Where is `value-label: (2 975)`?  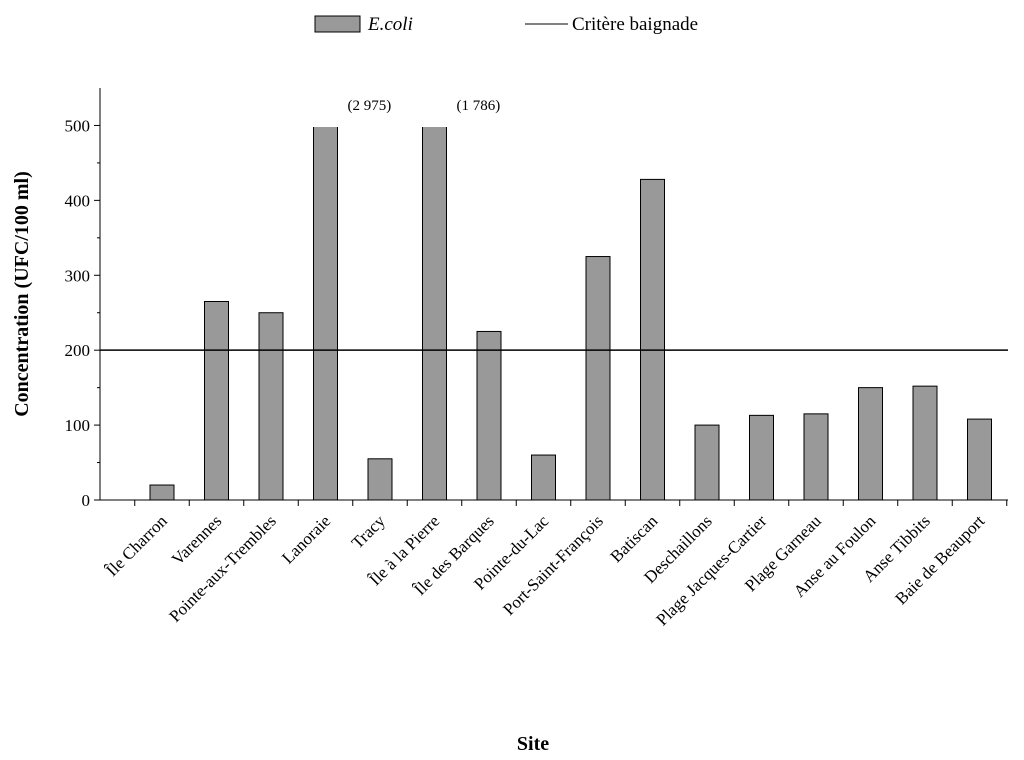 value-label: (2 975) is located at coordinates (370, 106).